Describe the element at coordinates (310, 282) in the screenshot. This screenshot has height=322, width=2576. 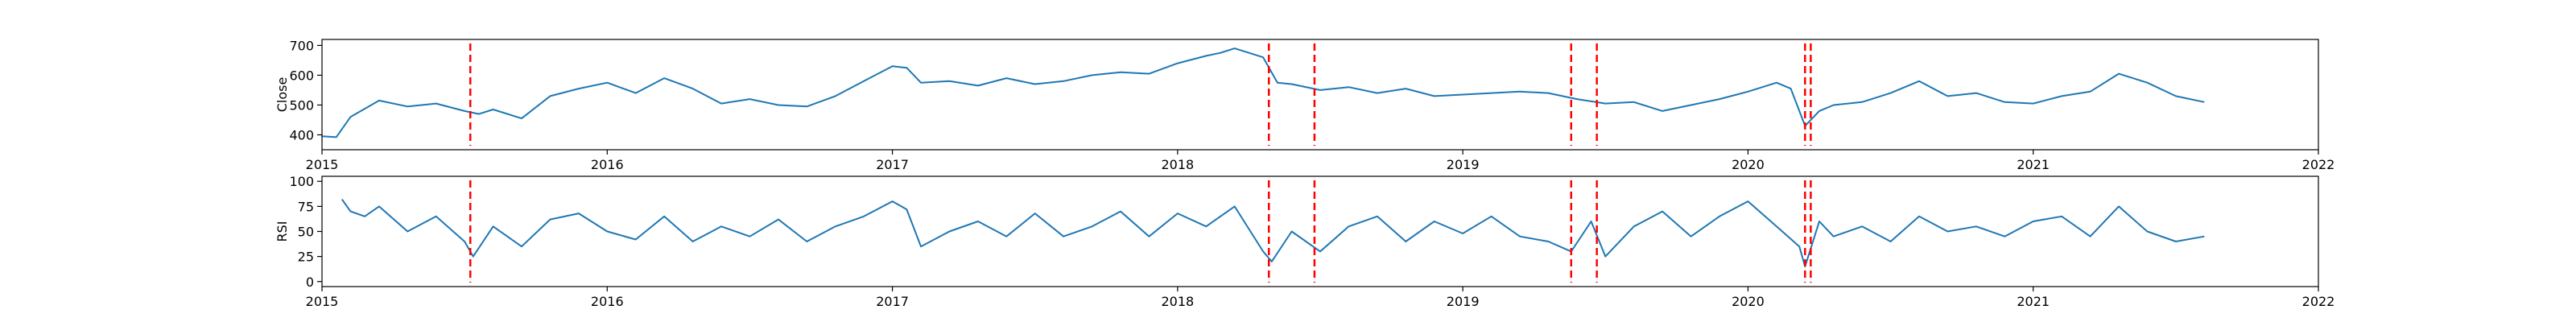
I see `y-tick-label: 0` at that location.